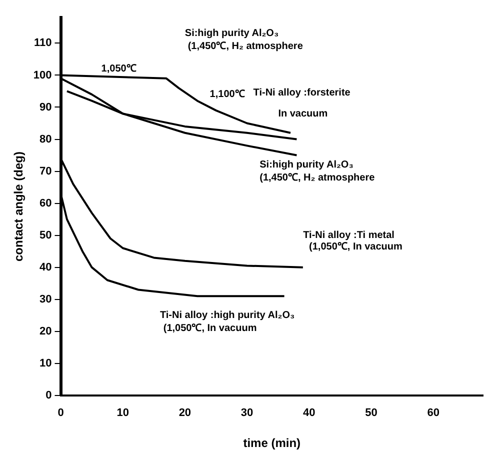  Describe the element at coordinates (122, 413) in the screenshot. I see `x-tick-label: 10` at that location.